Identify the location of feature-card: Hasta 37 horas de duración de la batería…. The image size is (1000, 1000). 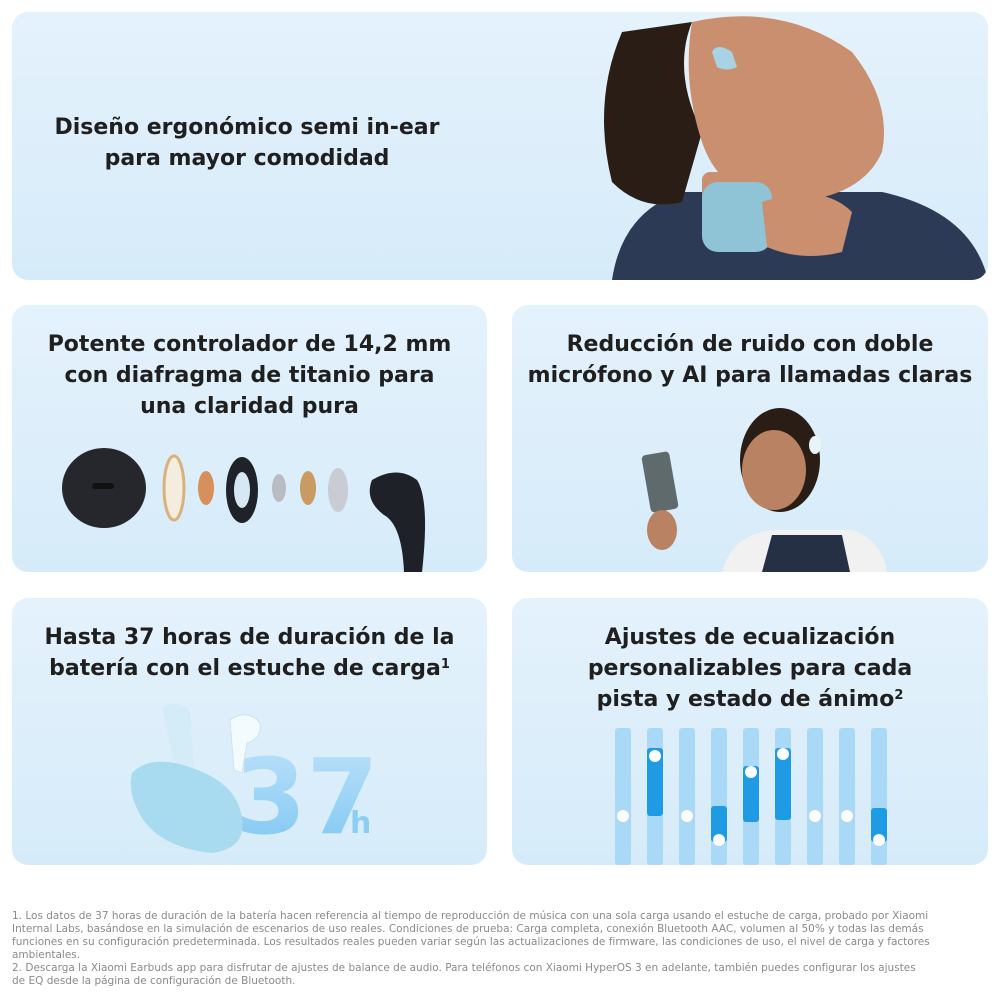
(249, 731).